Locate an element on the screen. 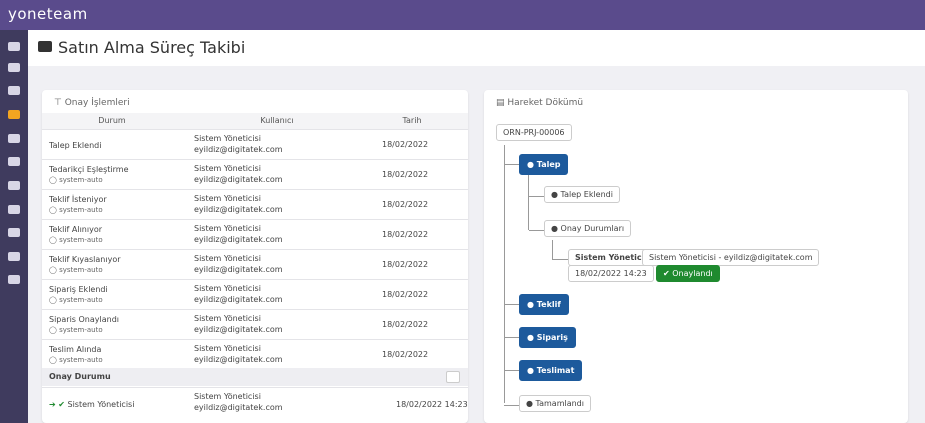 The width and height of the screenshot is (925, 423). status: Siparis Onaylandı ◯ system-auto is located at coordinates (84, 325).